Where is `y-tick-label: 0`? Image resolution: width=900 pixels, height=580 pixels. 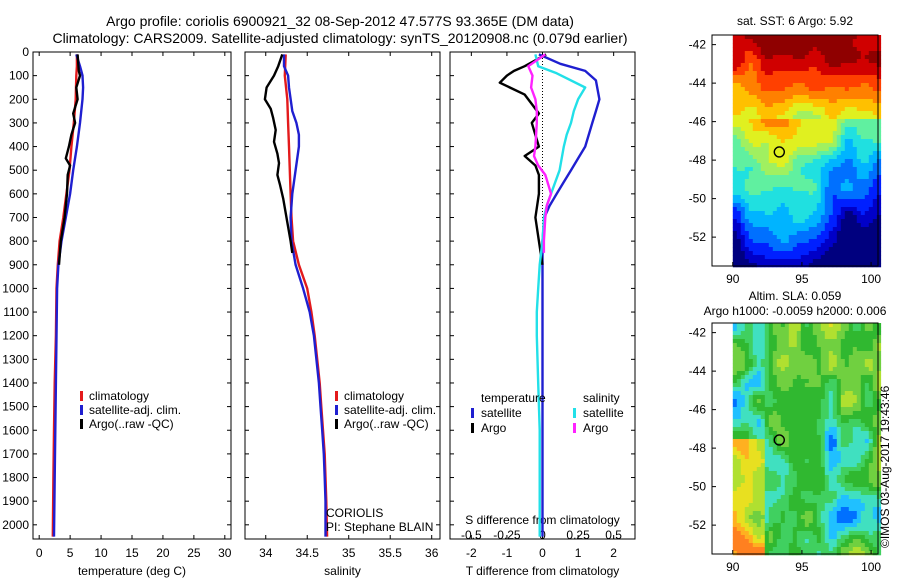
y-tick-label: 0 is located at coordinates (25, 52).